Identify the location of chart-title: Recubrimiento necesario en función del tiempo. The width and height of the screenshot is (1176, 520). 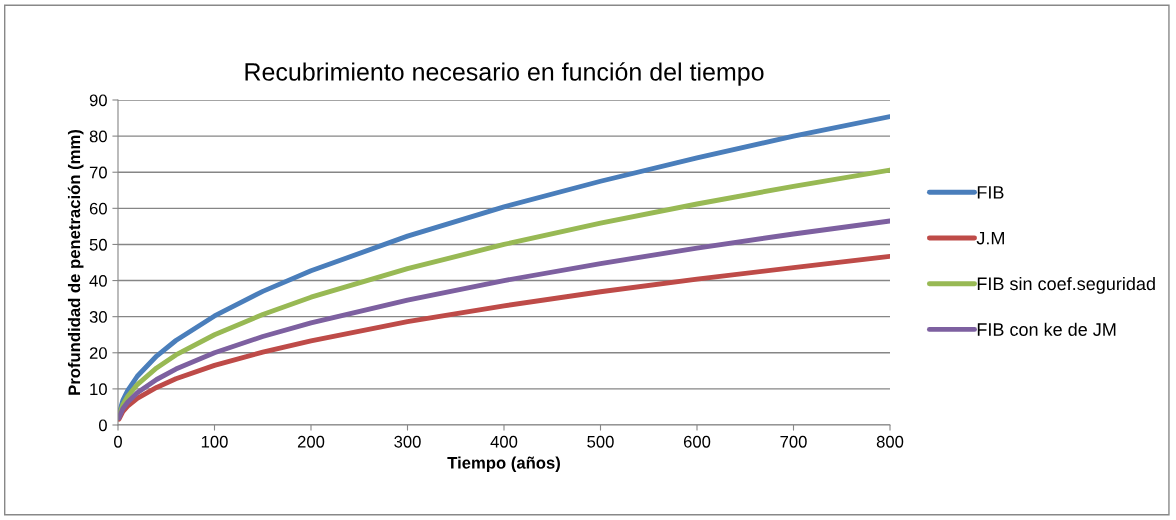
(504, 74).